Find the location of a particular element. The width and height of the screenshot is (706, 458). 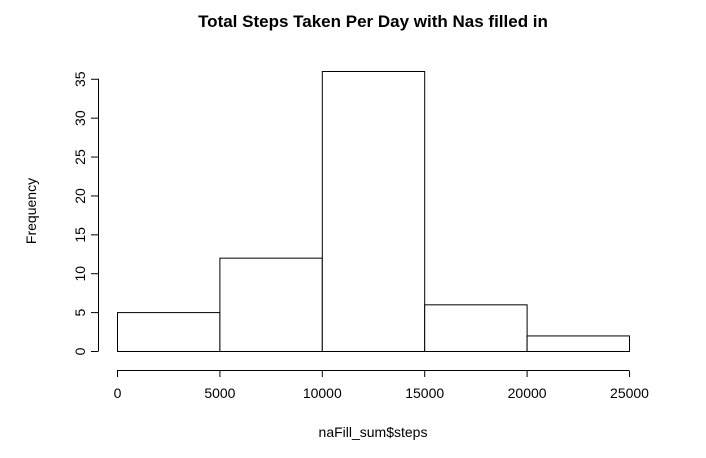

y-axis: 0 5 10 15 20 25 30 35 is located at coordinates (85, 213).